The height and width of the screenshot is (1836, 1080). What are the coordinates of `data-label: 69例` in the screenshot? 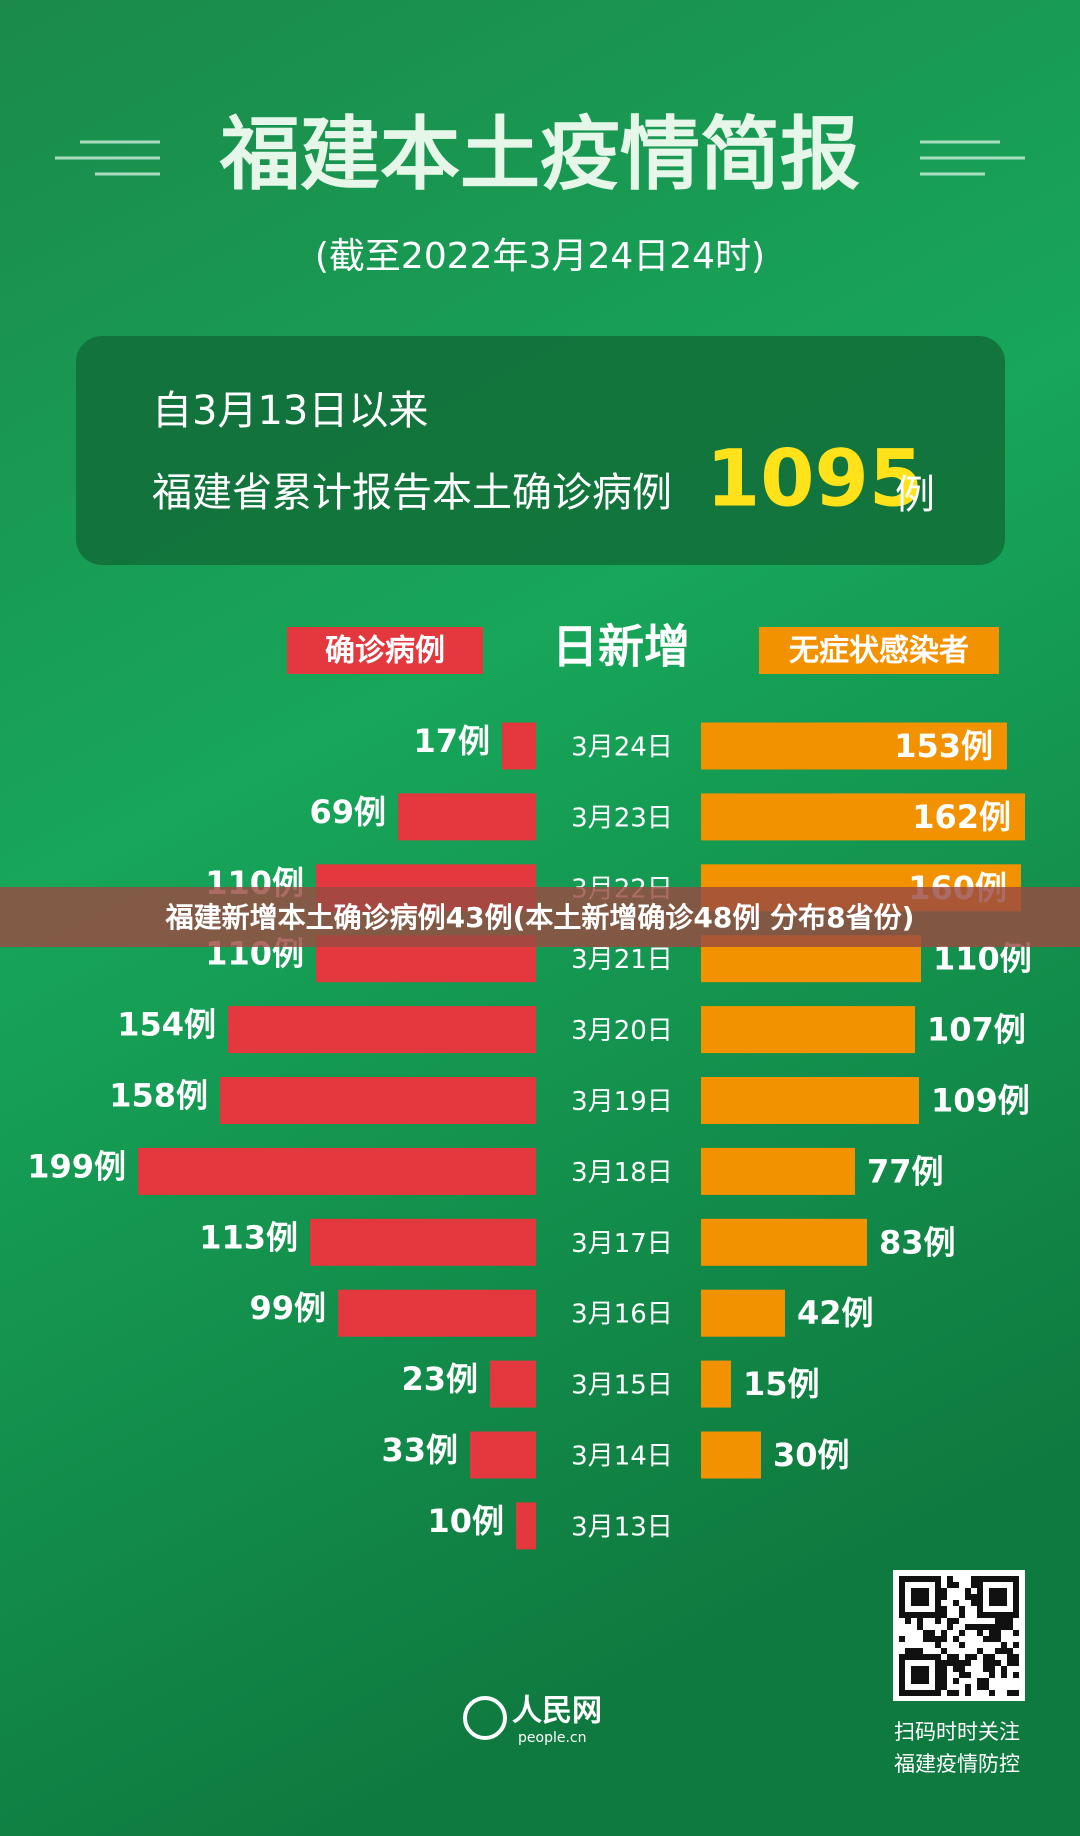 It's located at (347, 812).